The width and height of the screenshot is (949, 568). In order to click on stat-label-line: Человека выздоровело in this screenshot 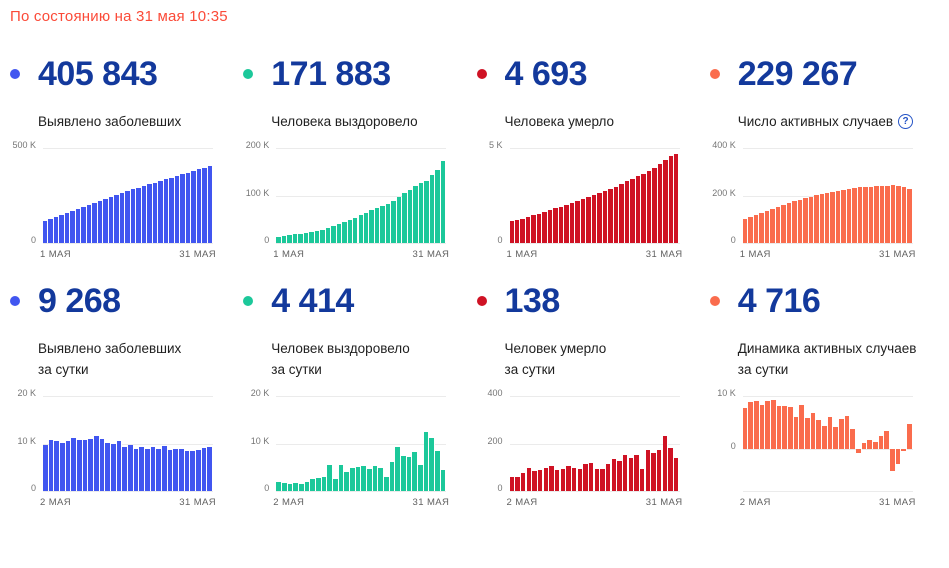, I will do `click(344, 121)`.